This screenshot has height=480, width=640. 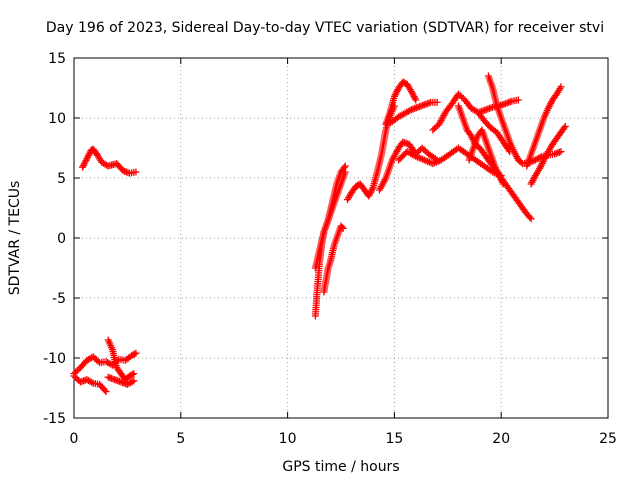 I want to click on x-tick-label: 15, so click(x=394, y=439).